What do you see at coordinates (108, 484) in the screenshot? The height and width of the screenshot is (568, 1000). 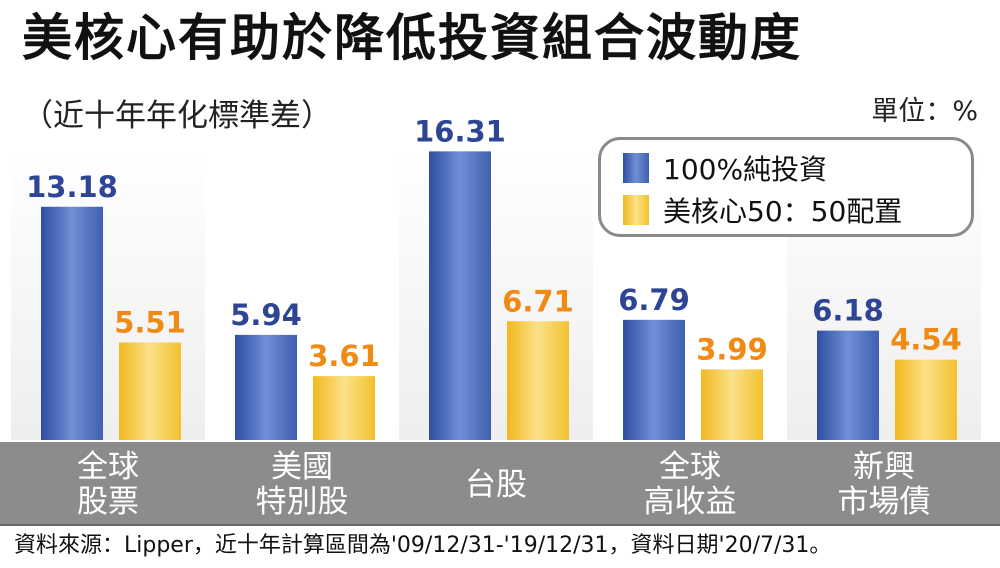 I see `category-label: 全球 股票` at bounding box center [108, 484].